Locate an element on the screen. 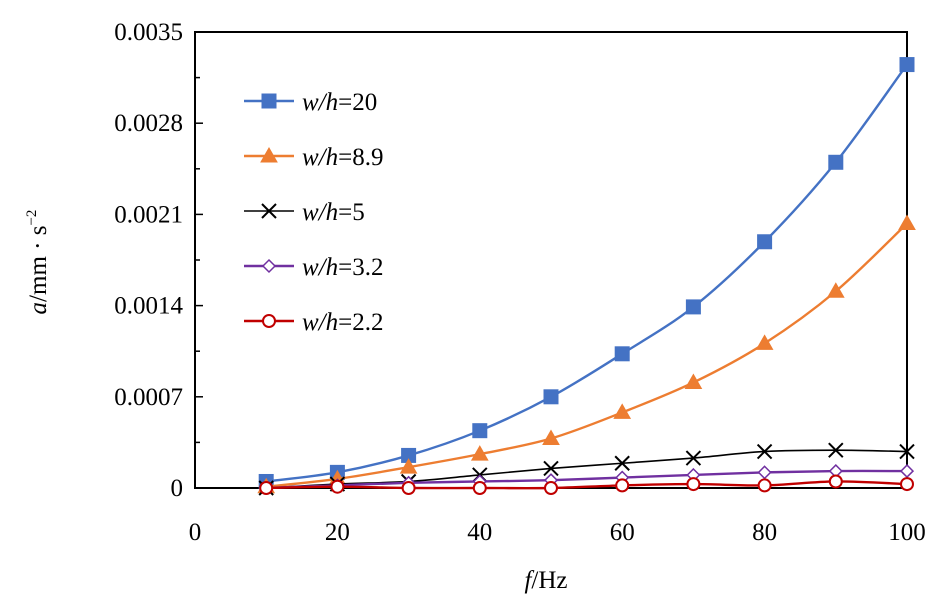 The width and height of the screenshot is (941, 605). x-tick-label: 40 is located at coordinates (479, 532).